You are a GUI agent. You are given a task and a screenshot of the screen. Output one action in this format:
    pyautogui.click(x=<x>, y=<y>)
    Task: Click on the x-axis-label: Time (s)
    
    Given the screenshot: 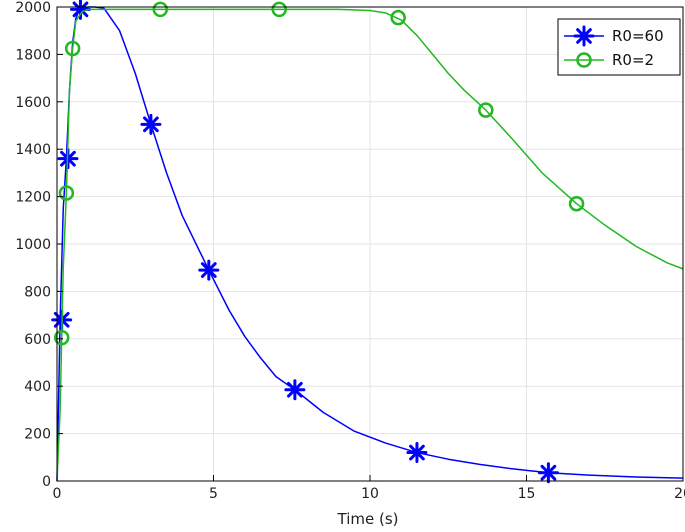 What is the action you would take?
    pyautogui.click(x=368, y=519)
    